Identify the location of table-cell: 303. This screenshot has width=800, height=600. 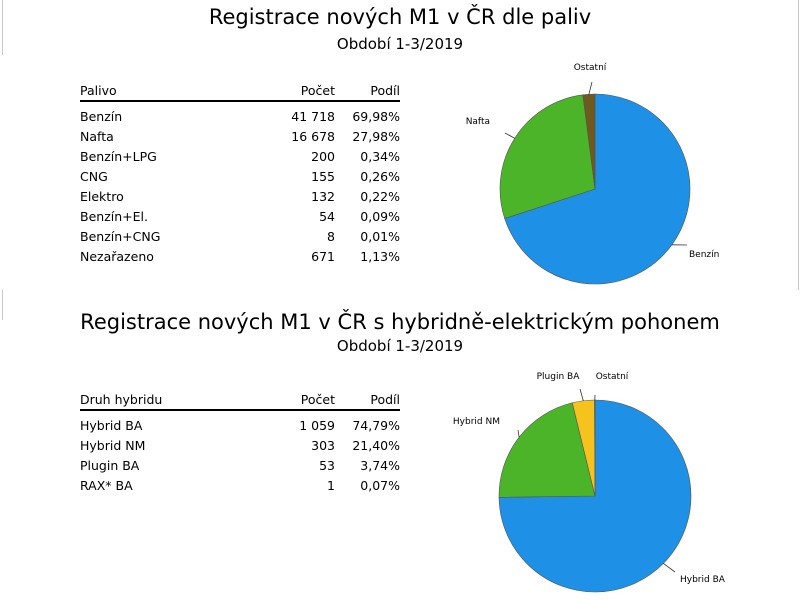
(323, 445).